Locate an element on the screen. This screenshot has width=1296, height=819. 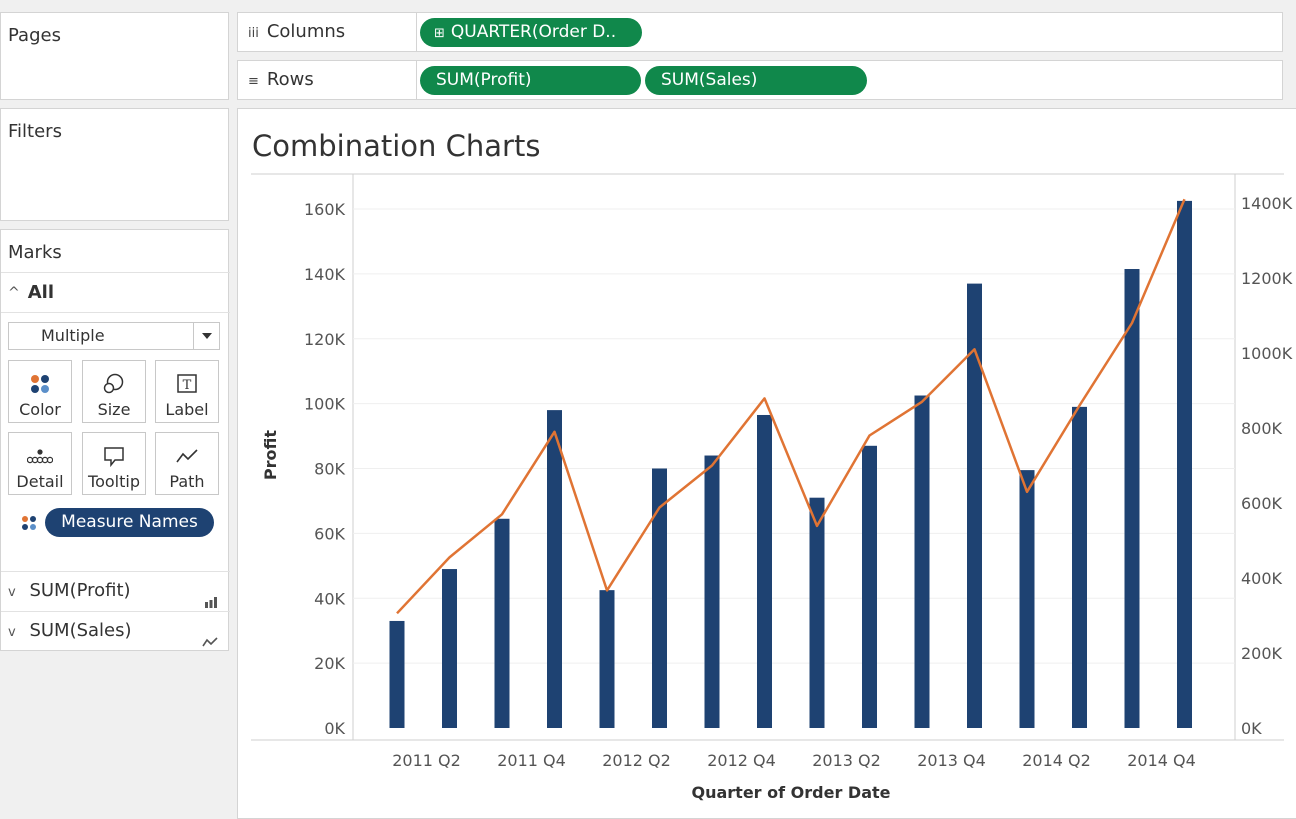
x-tick-label: 2012 Q2 is located at coordinates (636, 760).